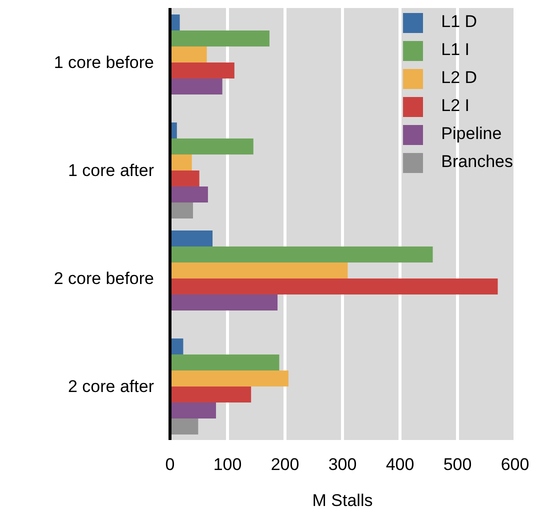 This screenshot has height=513, width=533. What do you see at coordinates (477, 161) in the screenshot?
I see `legend-label: Branches` at bounding box center [477, 161].